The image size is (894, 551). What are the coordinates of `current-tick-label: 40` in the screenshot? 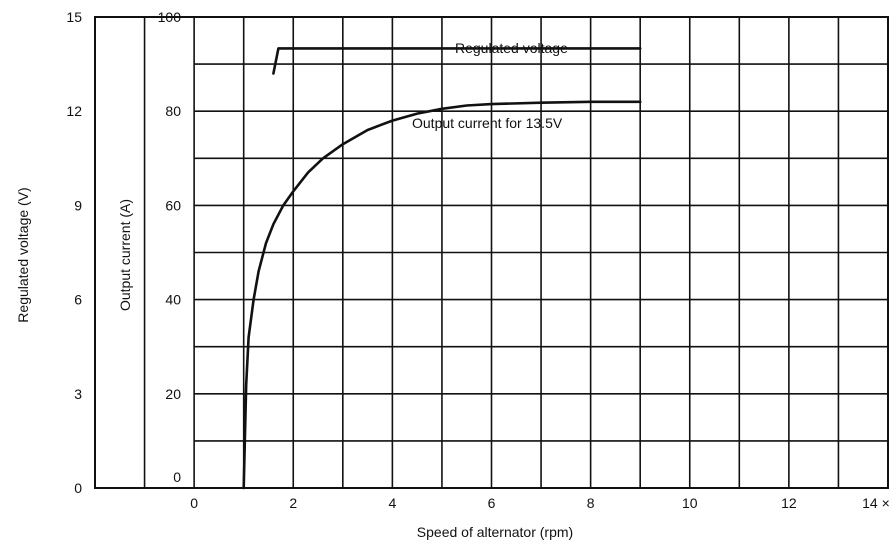 It's located at (173, 300).